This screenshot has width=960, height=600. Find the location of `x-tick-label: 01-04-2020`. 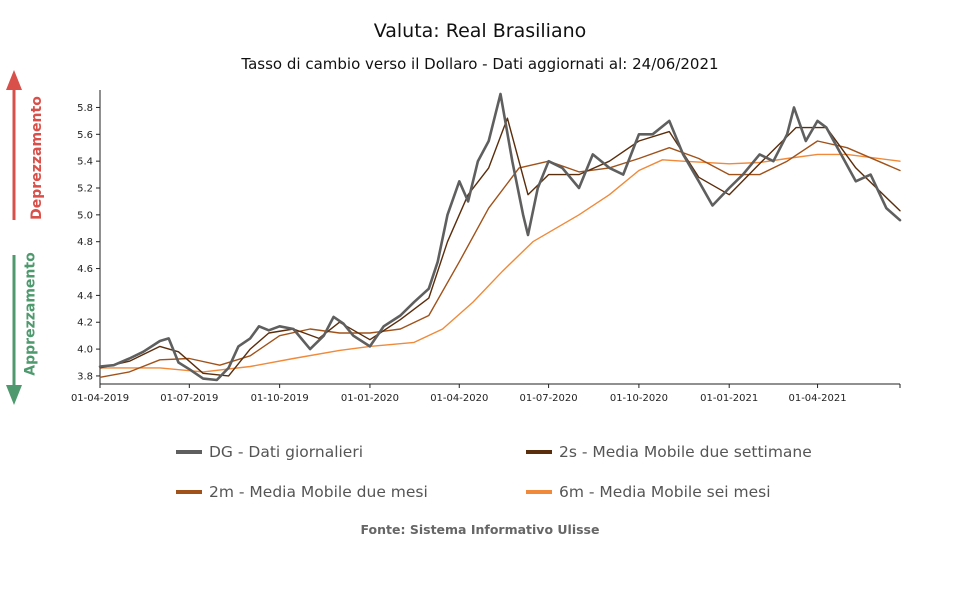

x-tick-label: 01-04-2020 is located at coordinates (459, 398).